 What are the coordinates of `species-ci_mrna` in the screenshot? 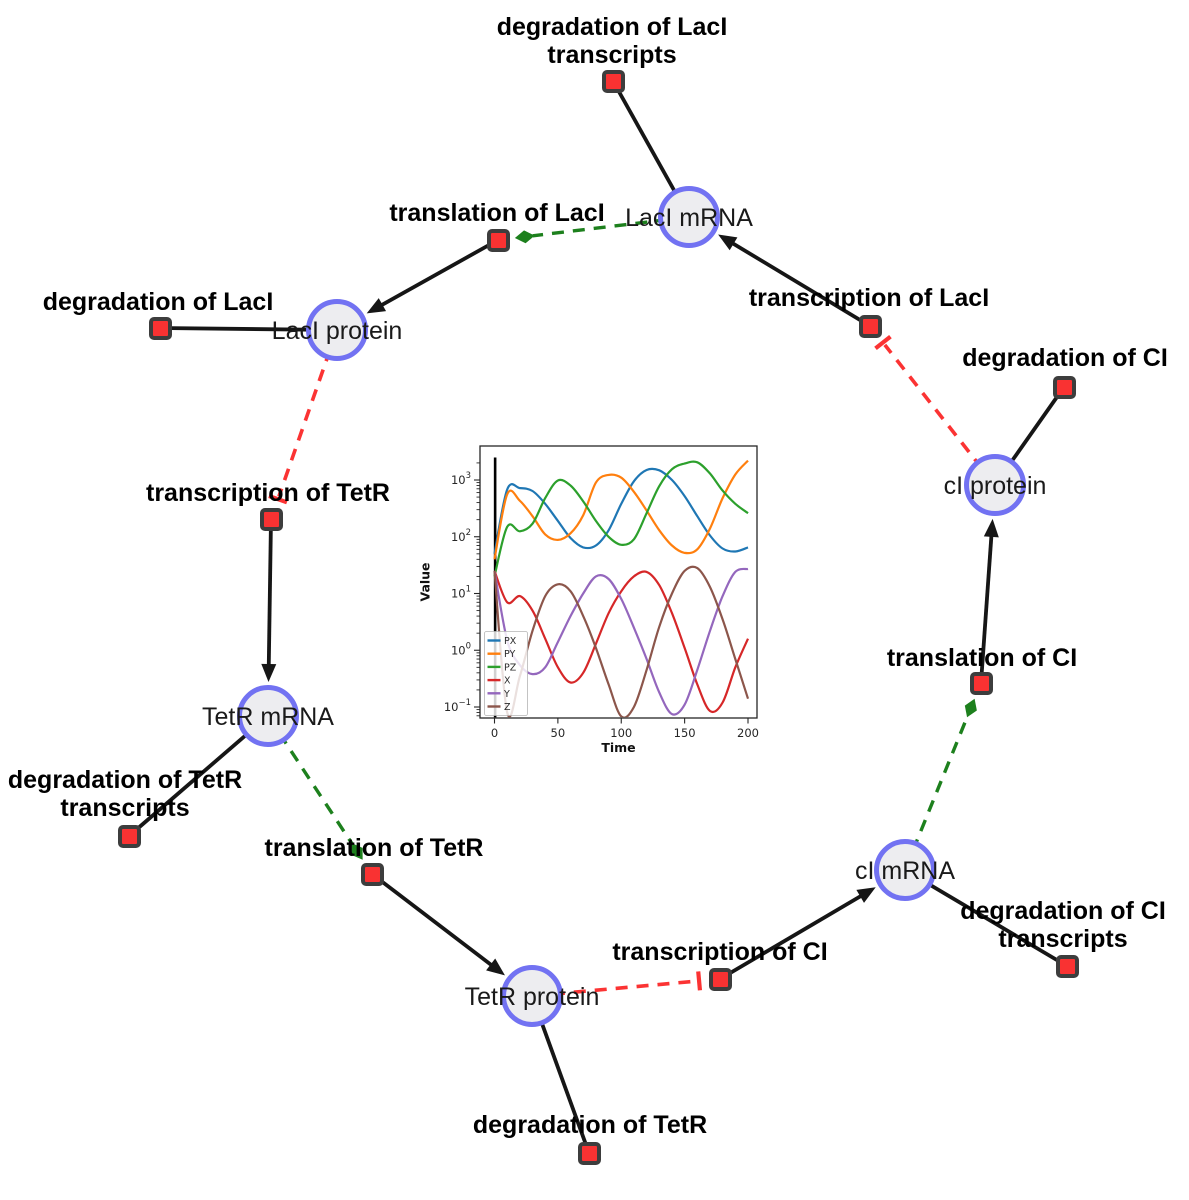 It's located at (905, 870).